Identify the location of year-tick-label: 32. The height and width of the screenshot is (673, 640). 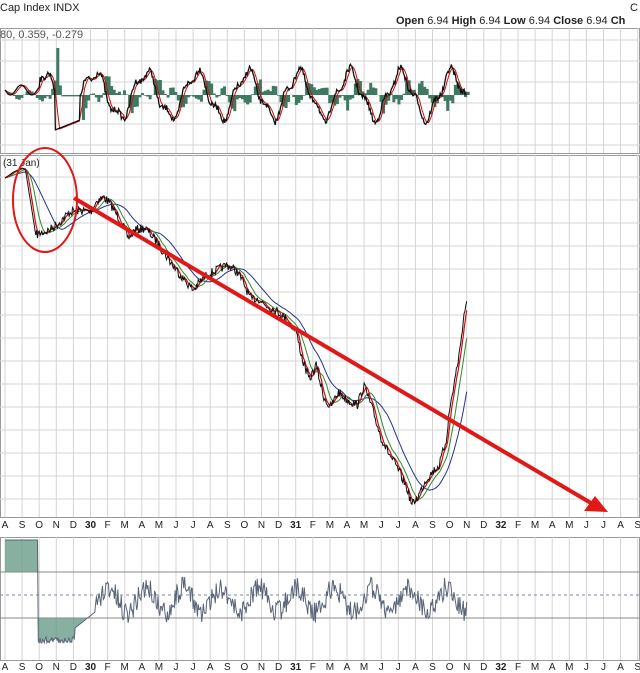
(501, 667).